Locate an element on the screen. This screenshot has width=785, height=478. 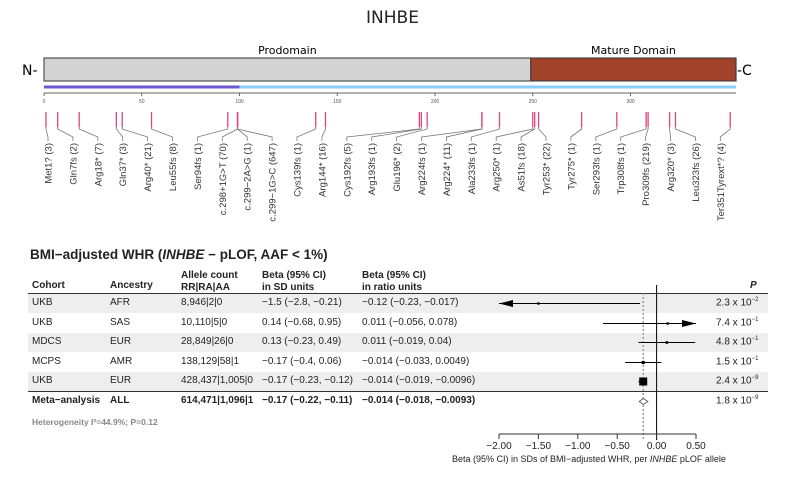
x-tick-label: 0.00 is located at coordinates (657, 446).